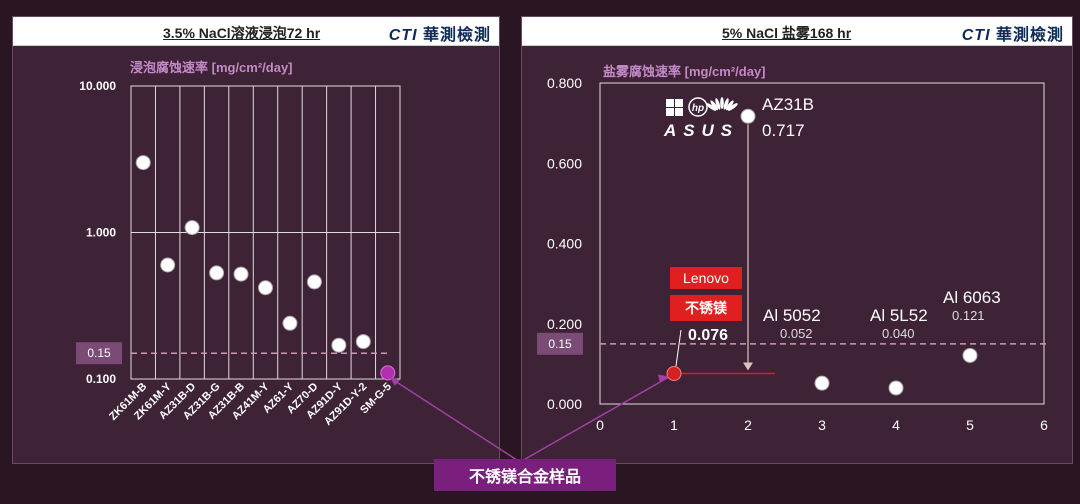 Image resolution: width=1080 pixels, height=504 pixels. I want to click on callout-arrowhead-left, so click(394, 381).